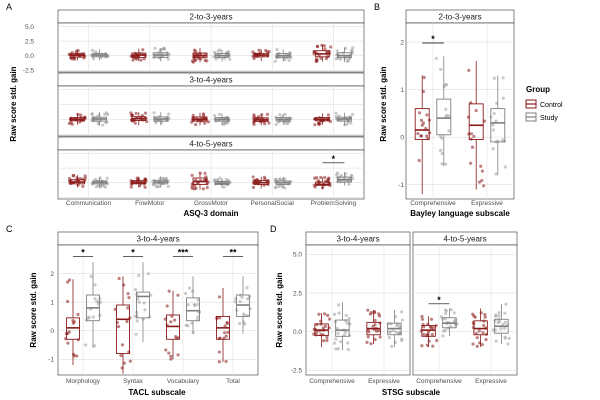  Describe the element at coordinates (29, 56) in the screenshot. I see `y-tick-label: 0.0` at that location.